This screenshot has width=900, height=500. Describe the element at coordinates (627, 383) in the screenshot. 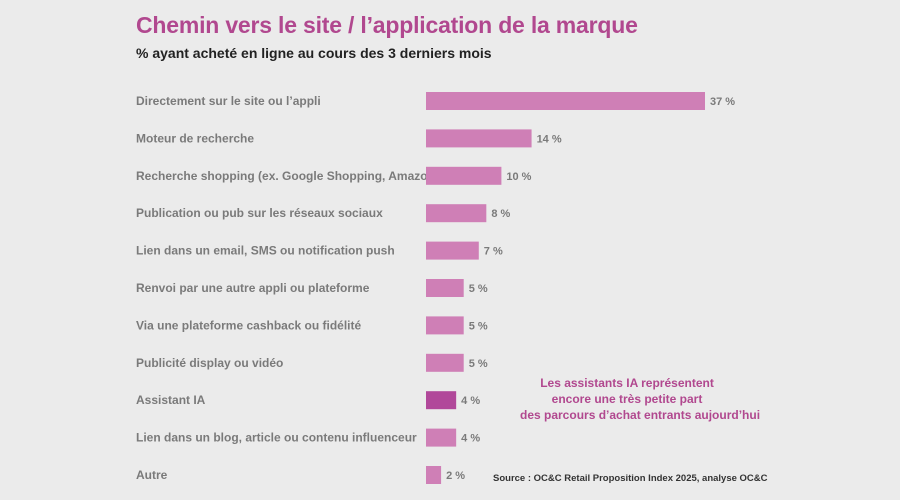

I see `annotation-line-1: Les assistants IA représentent` at that location.